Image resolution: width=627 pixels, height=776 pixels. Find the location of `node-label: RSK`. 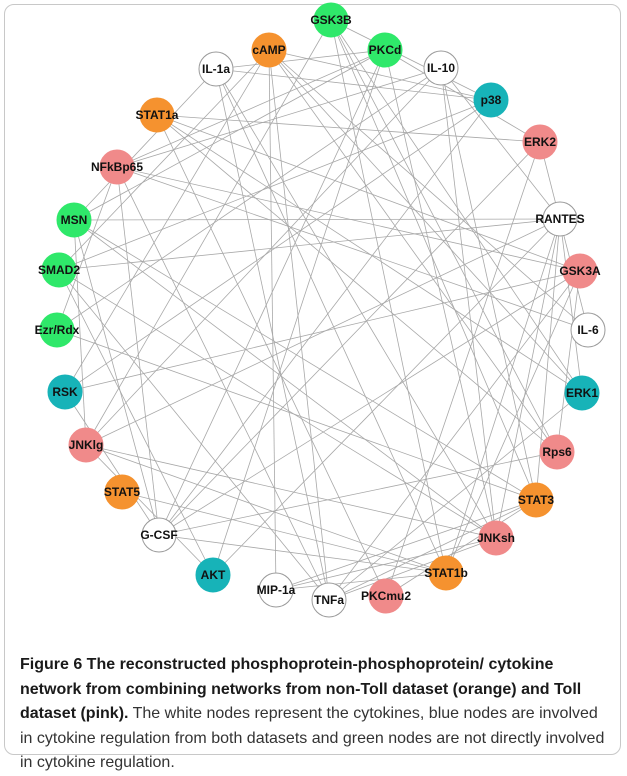

node-label: RSK is located at coordinates (65, 392).